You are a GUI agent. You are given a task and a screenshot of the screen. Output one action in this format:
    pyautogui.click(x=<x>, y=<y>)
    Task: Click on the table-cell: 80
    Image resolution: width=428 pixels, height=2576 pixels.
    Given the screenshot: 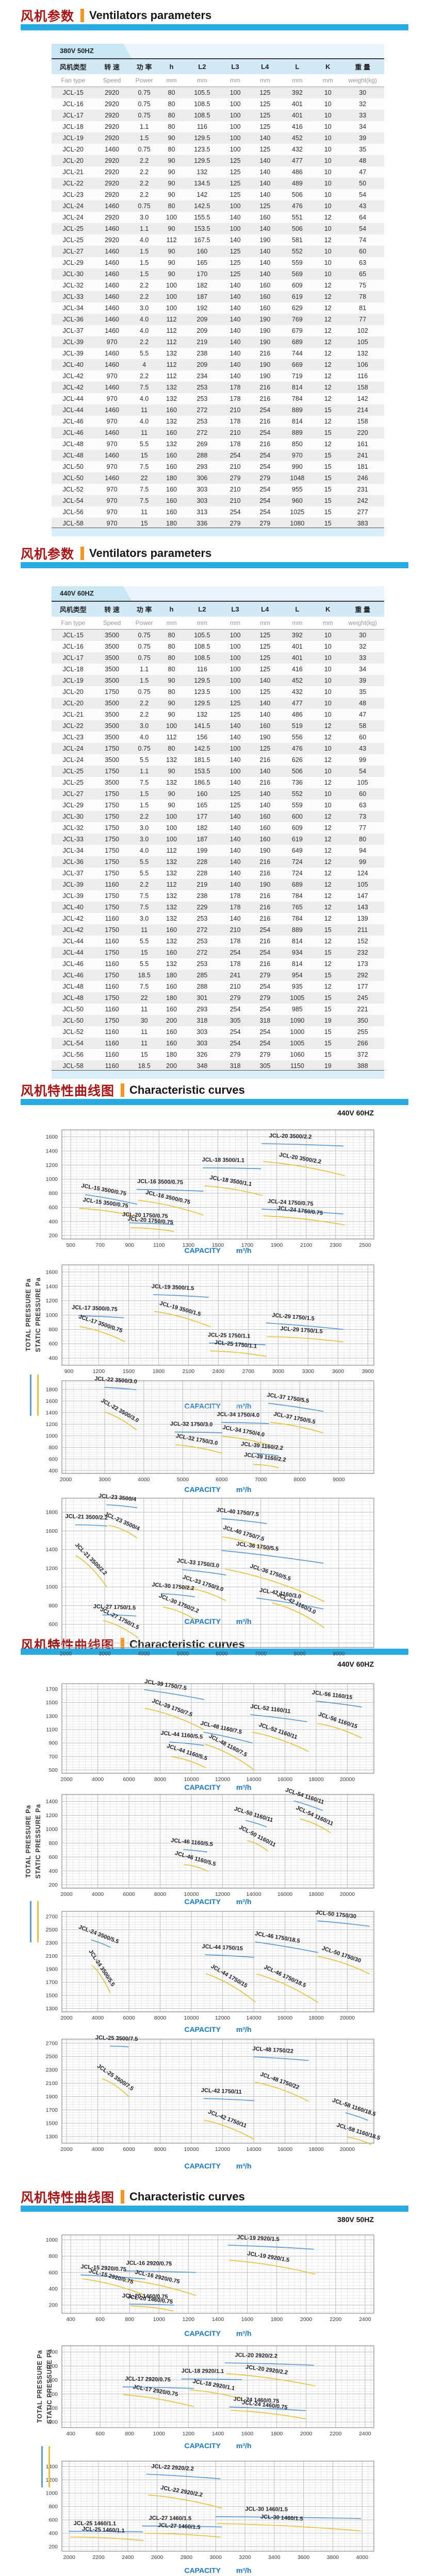 What is the action you would take?
    pyautogui.click(x=171, y=127)
    